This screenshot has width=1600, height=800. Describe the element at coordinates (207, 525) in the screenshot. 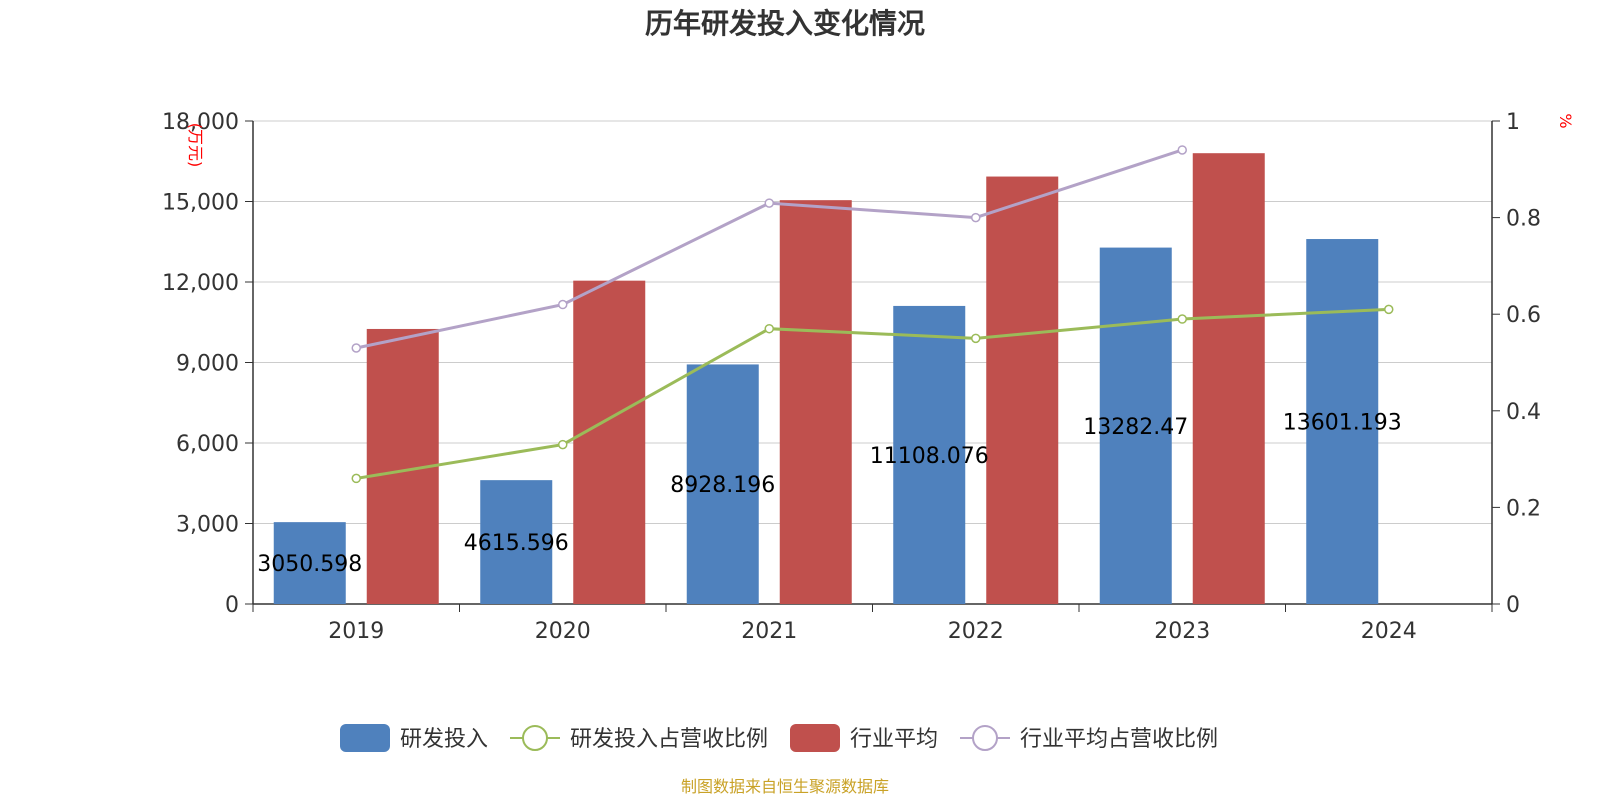

I see `left-axis-tick-label: 3,000` at that location.